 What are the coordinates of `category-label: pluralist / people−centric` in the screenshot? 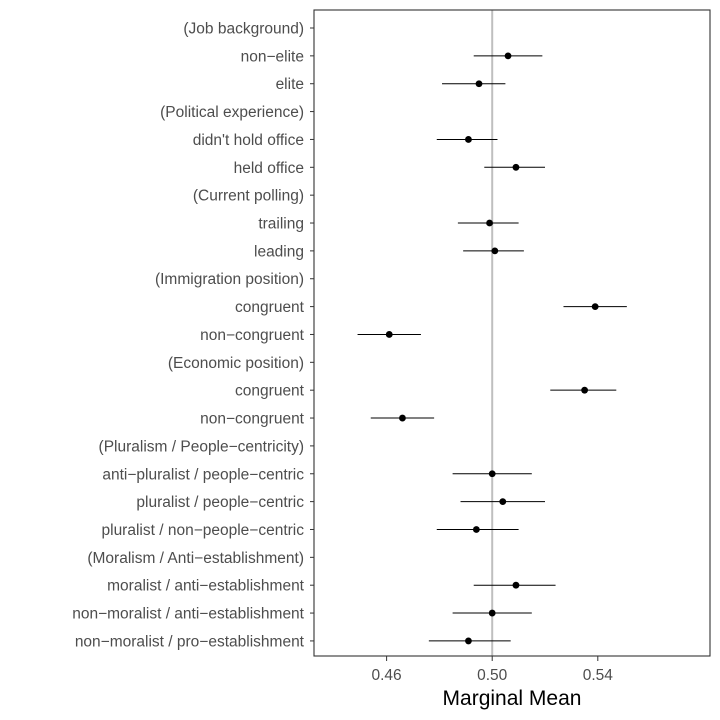 It's located at (220, 502).